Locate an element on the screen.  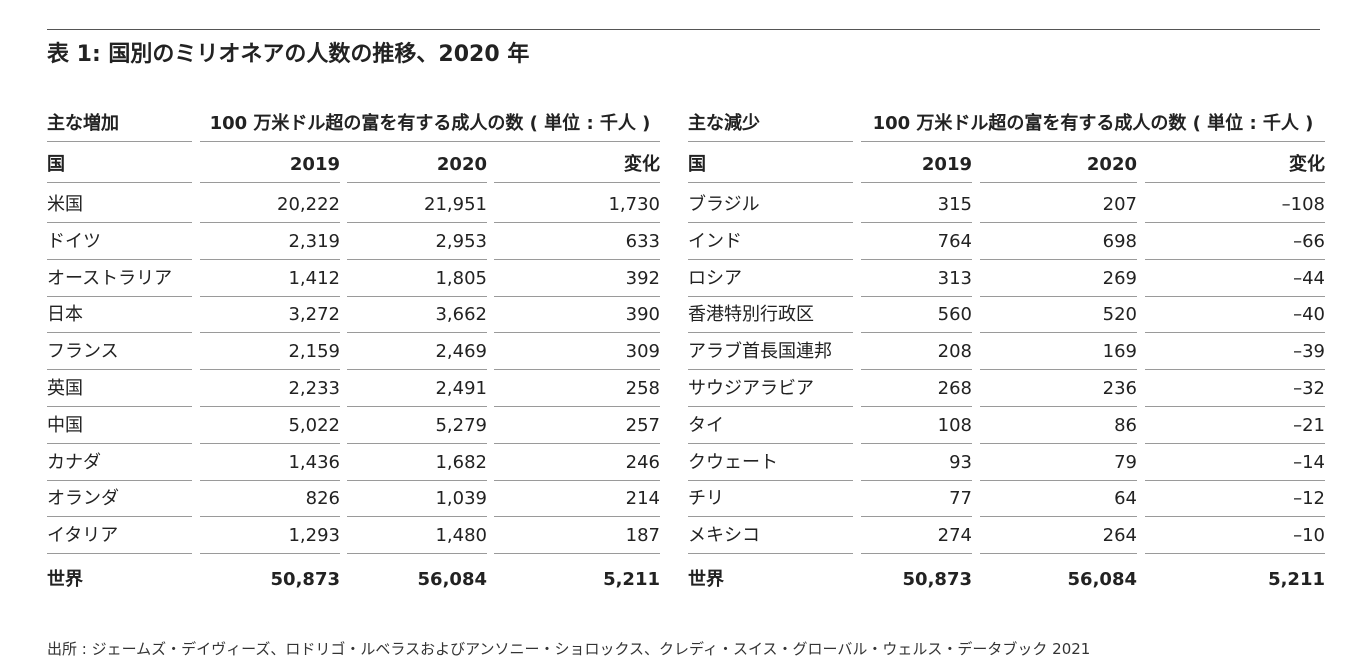
value-cell: –21 is located at coordinates (1235, 426).